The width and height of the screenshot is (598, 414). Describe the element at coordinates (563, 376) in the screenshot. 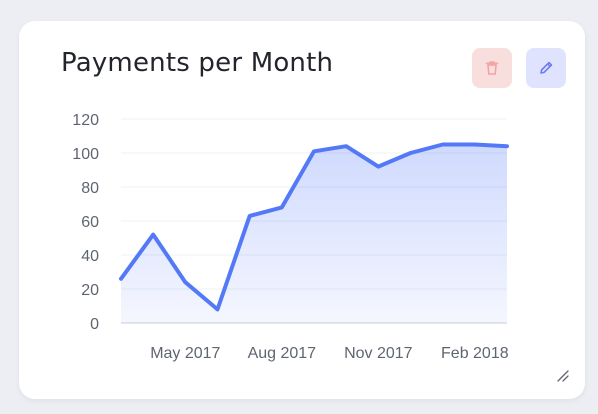

I see `resize-handle-icon` at that location.